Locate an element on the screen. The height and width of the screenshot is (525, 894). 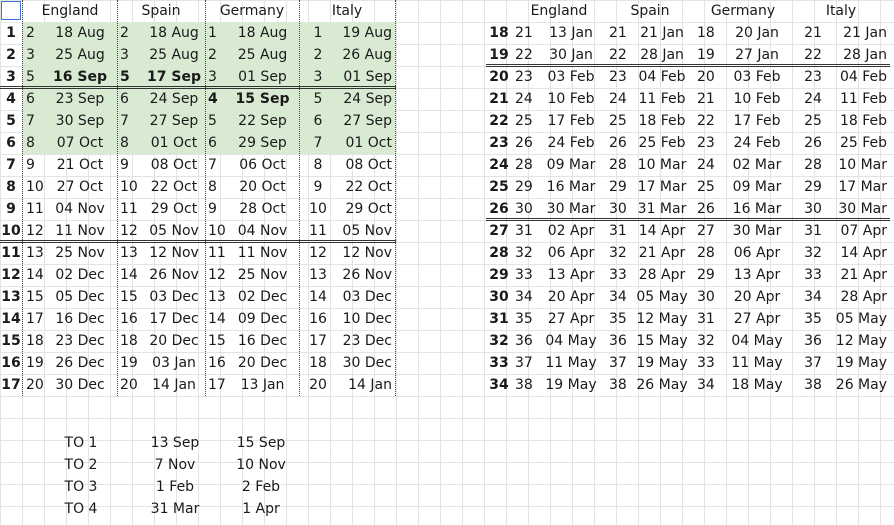
italy-date: 28 Apr is located at coordinates (863, 297).